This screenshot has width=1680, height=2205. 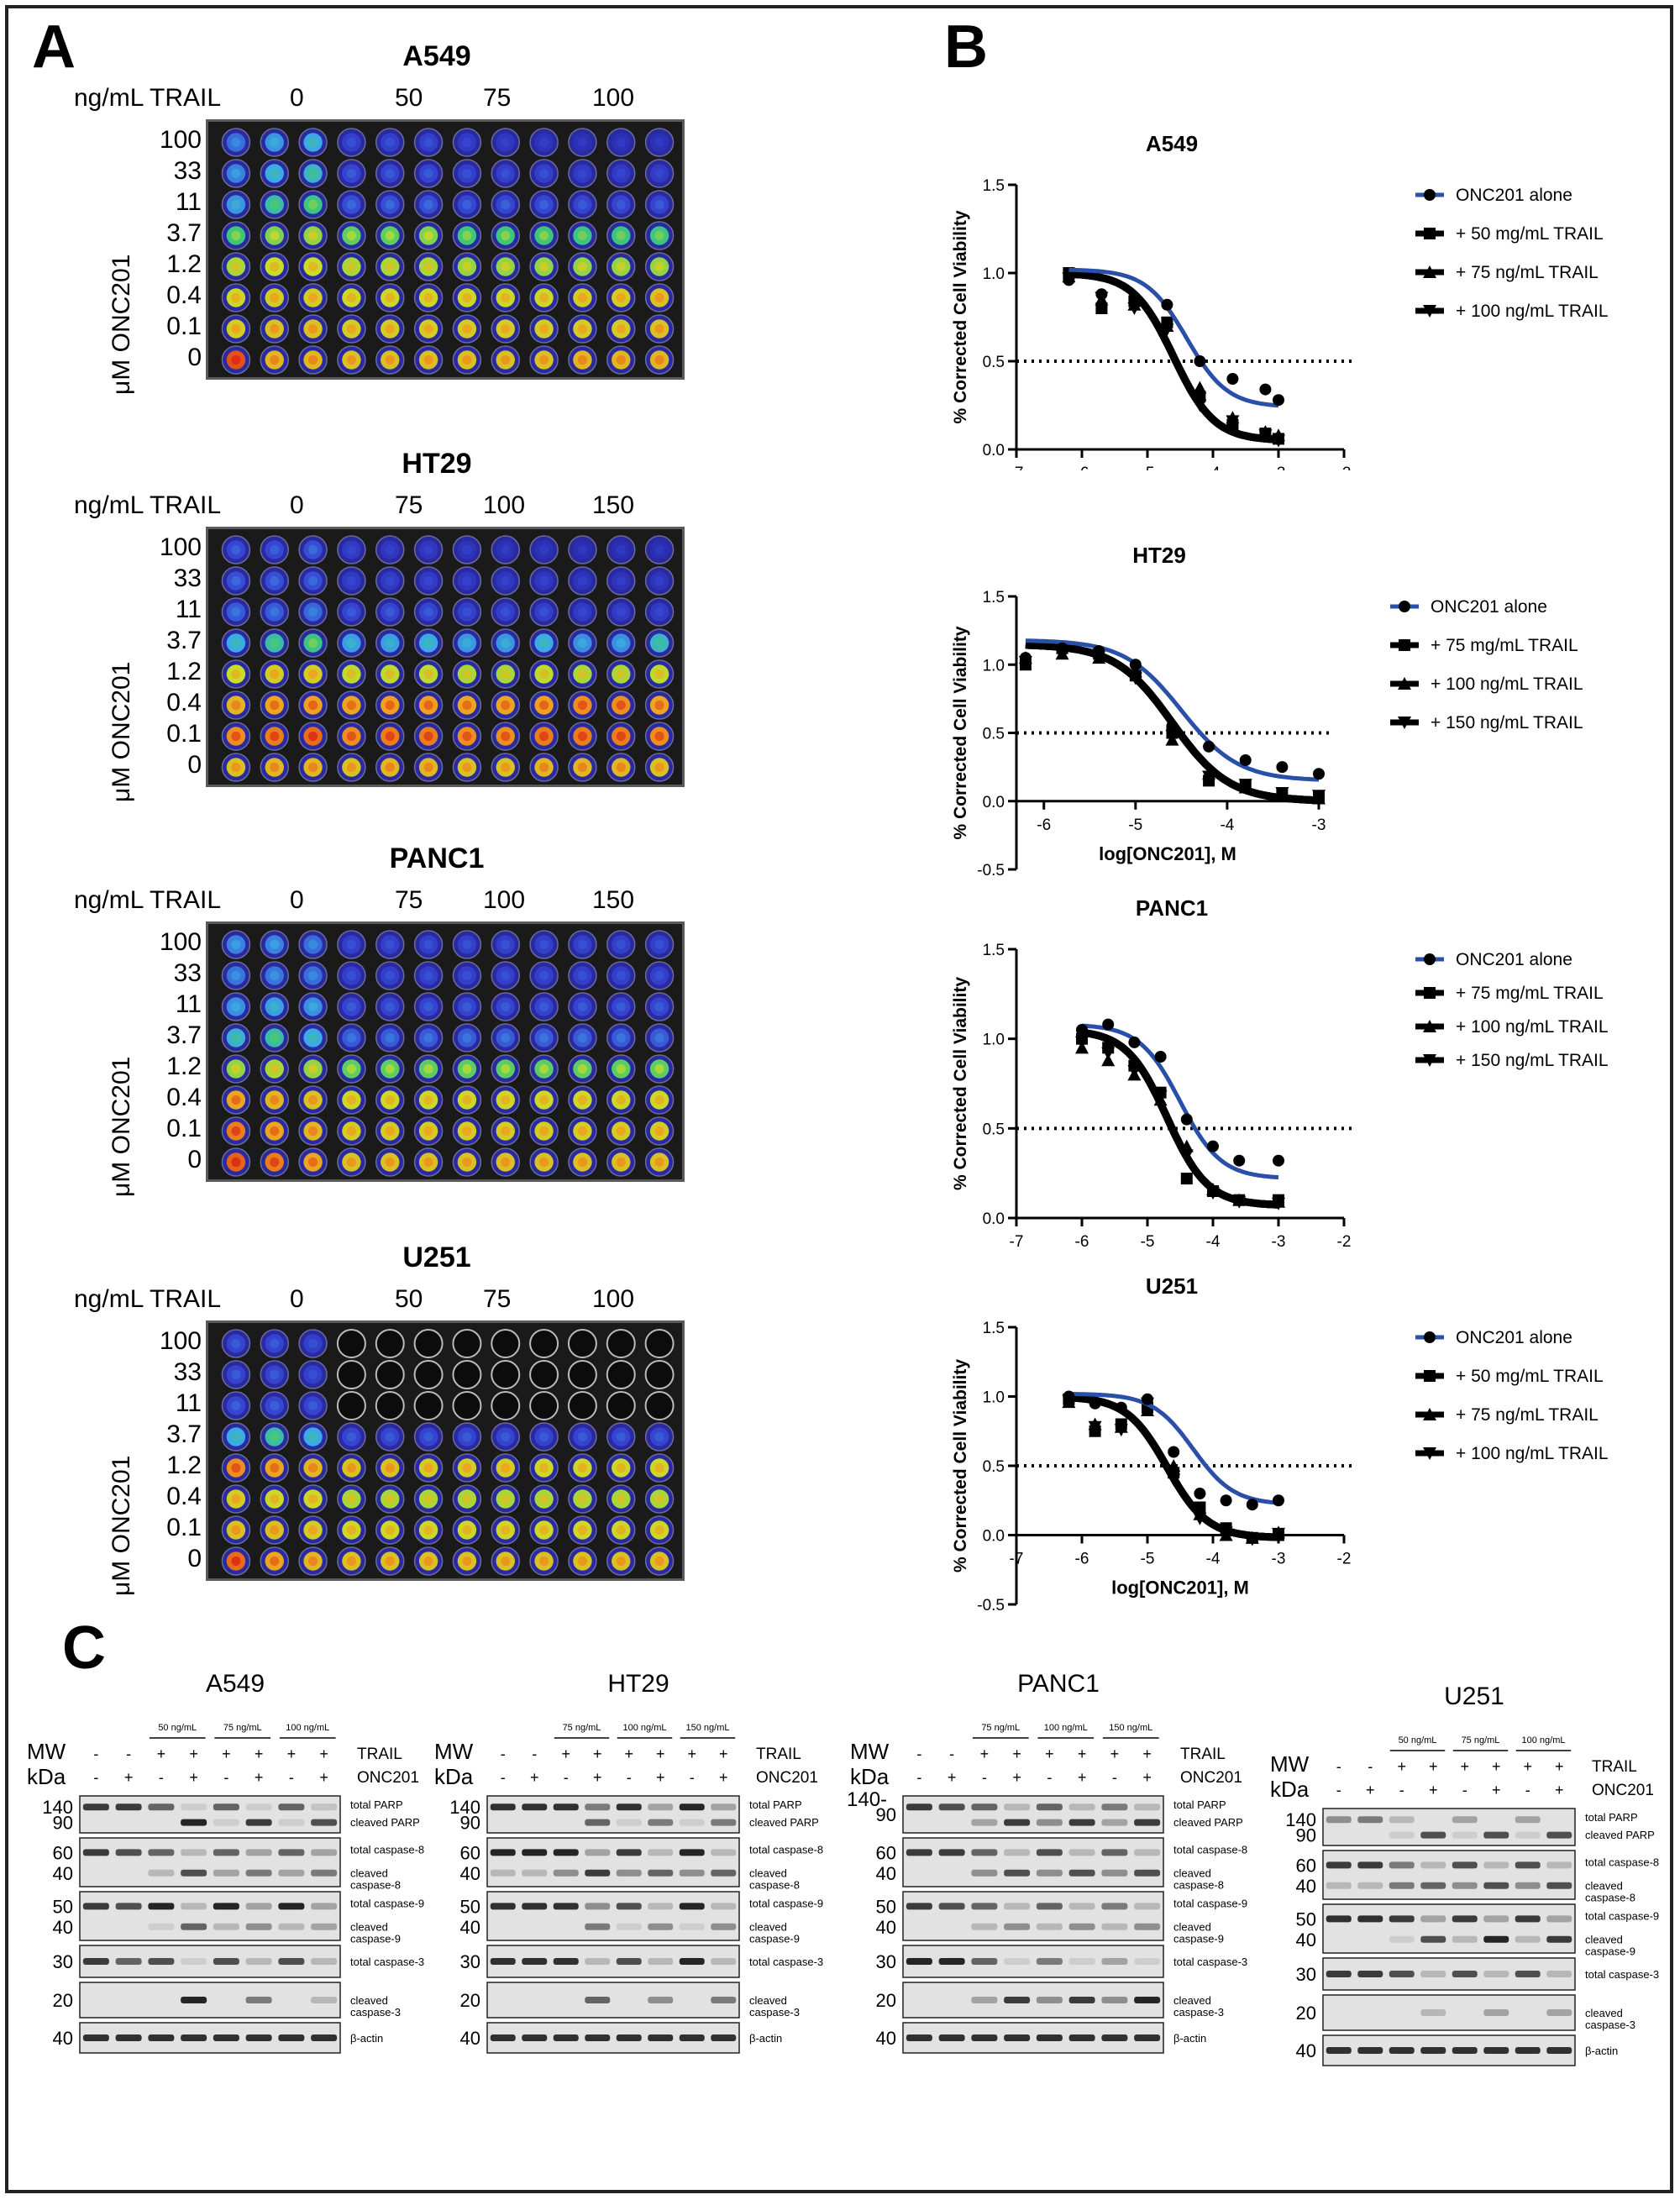 I want to click on mw-marker: 50, so click(x=886, y=1906).